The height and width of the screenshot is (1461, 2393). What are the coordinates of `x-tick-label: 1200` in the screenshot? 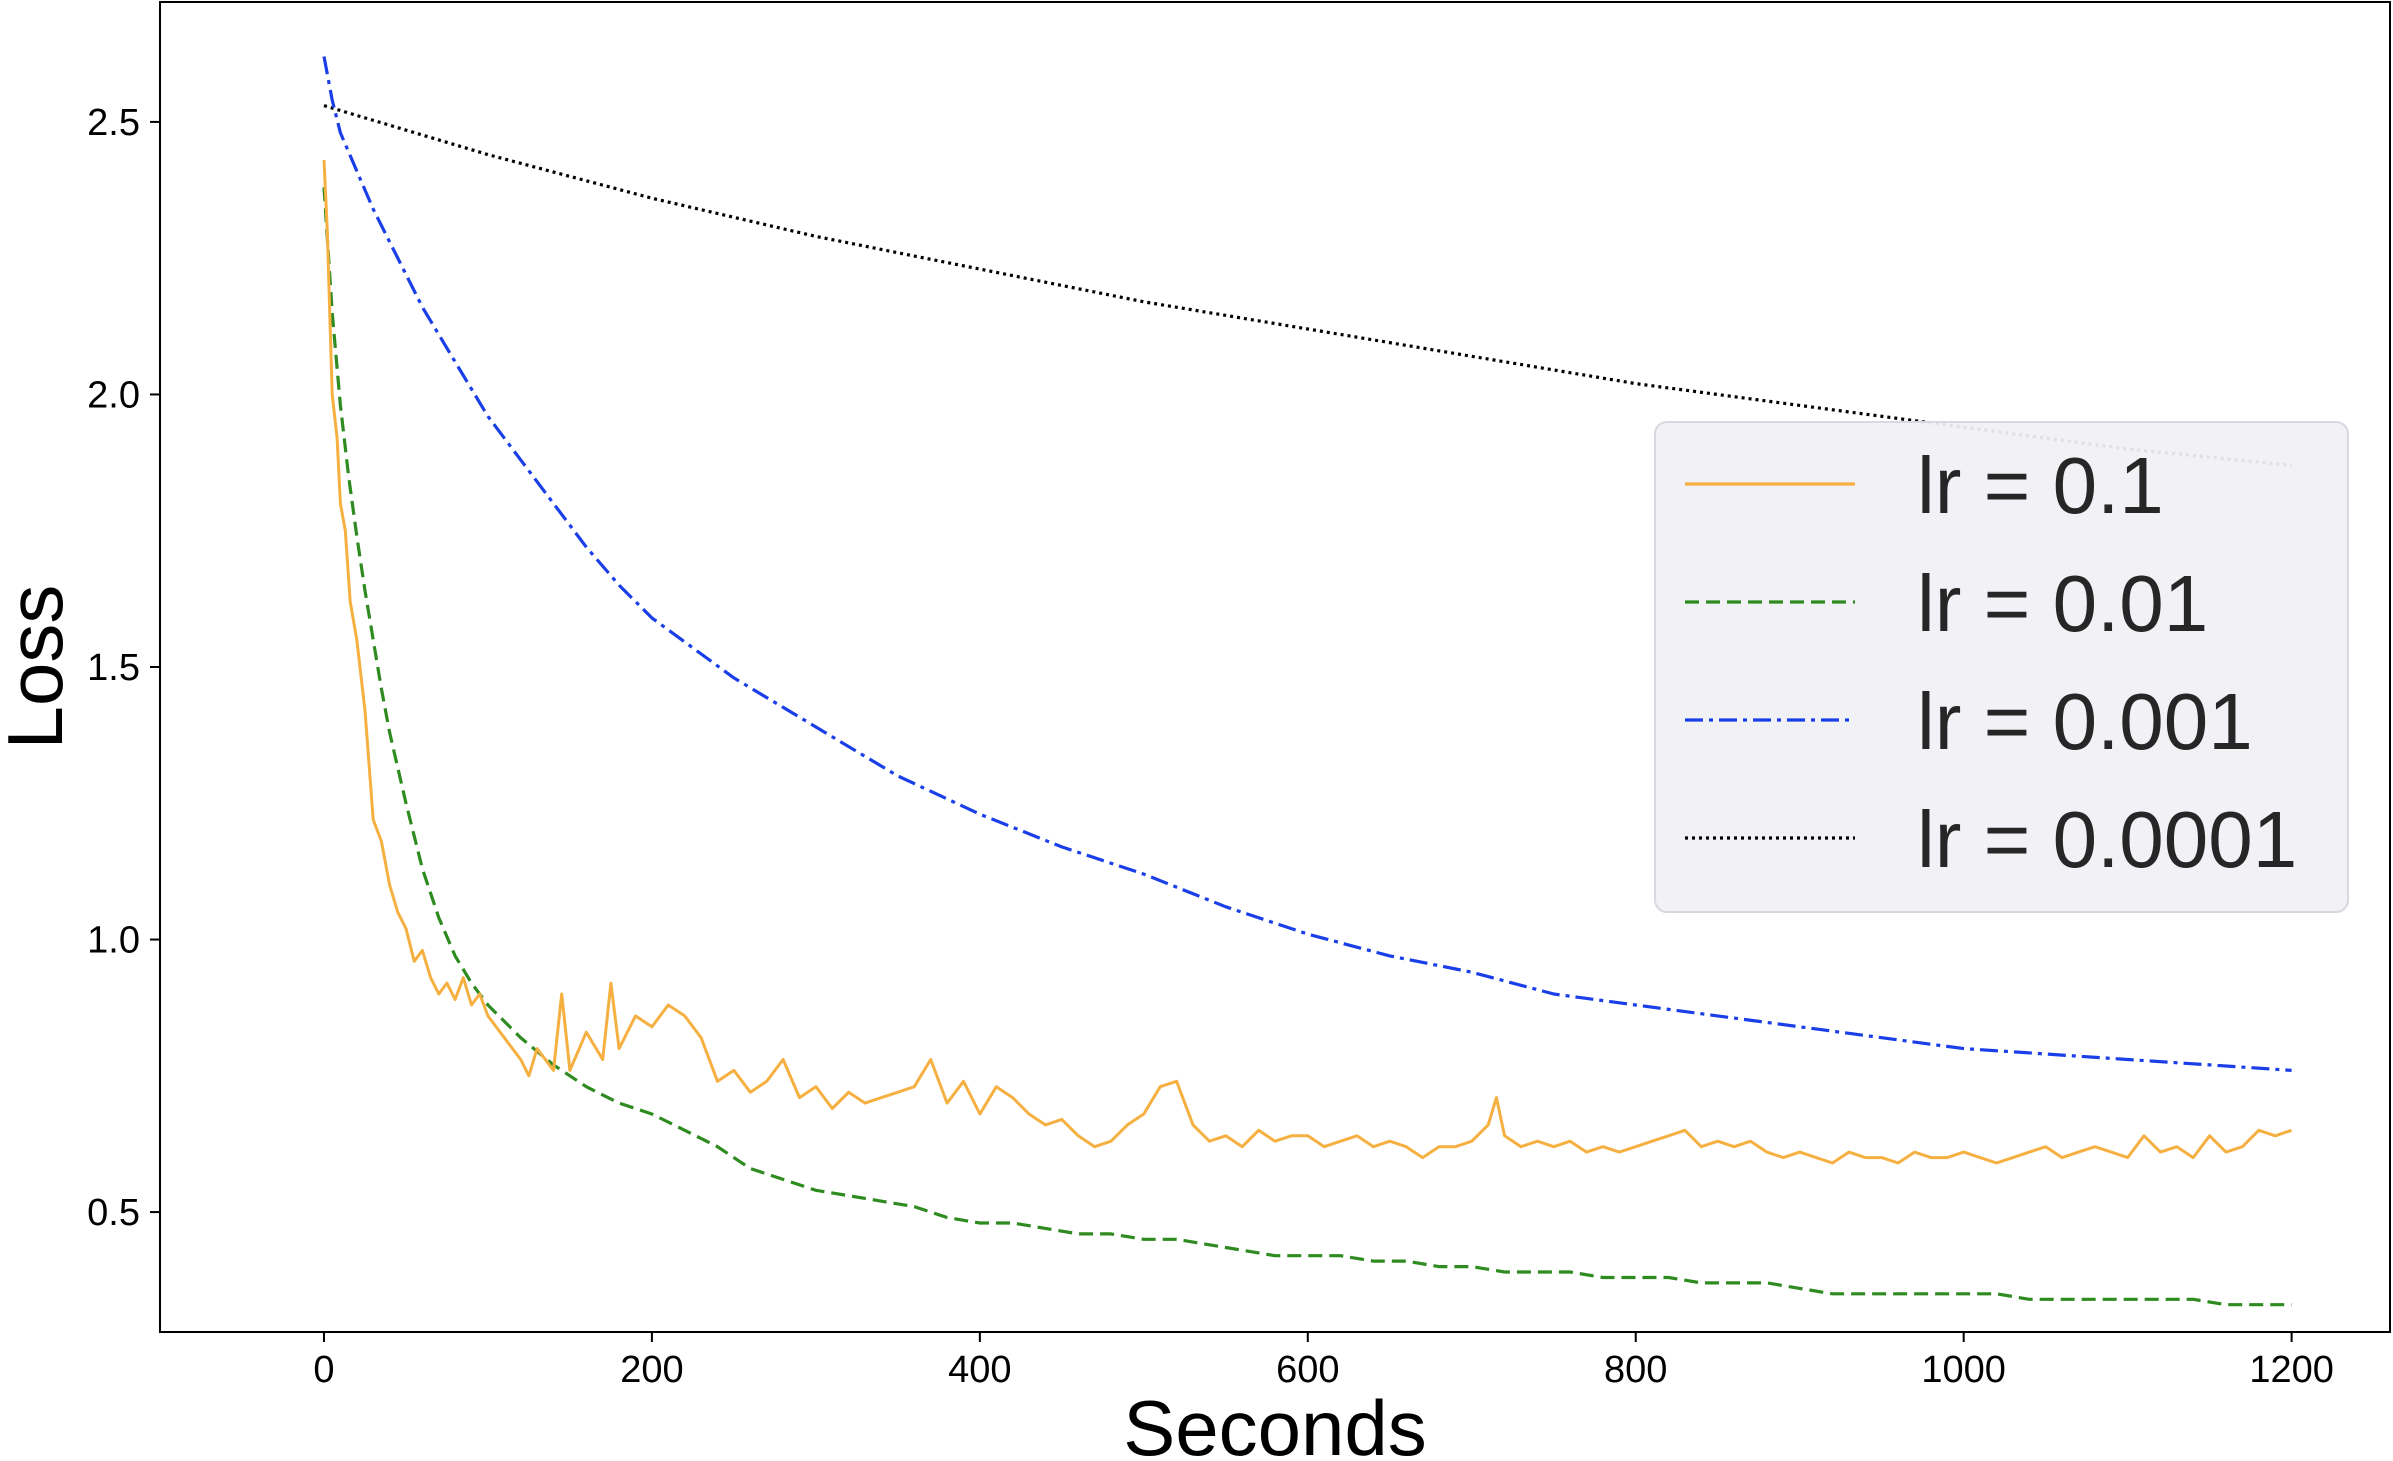 It's located at (2291, 1370).